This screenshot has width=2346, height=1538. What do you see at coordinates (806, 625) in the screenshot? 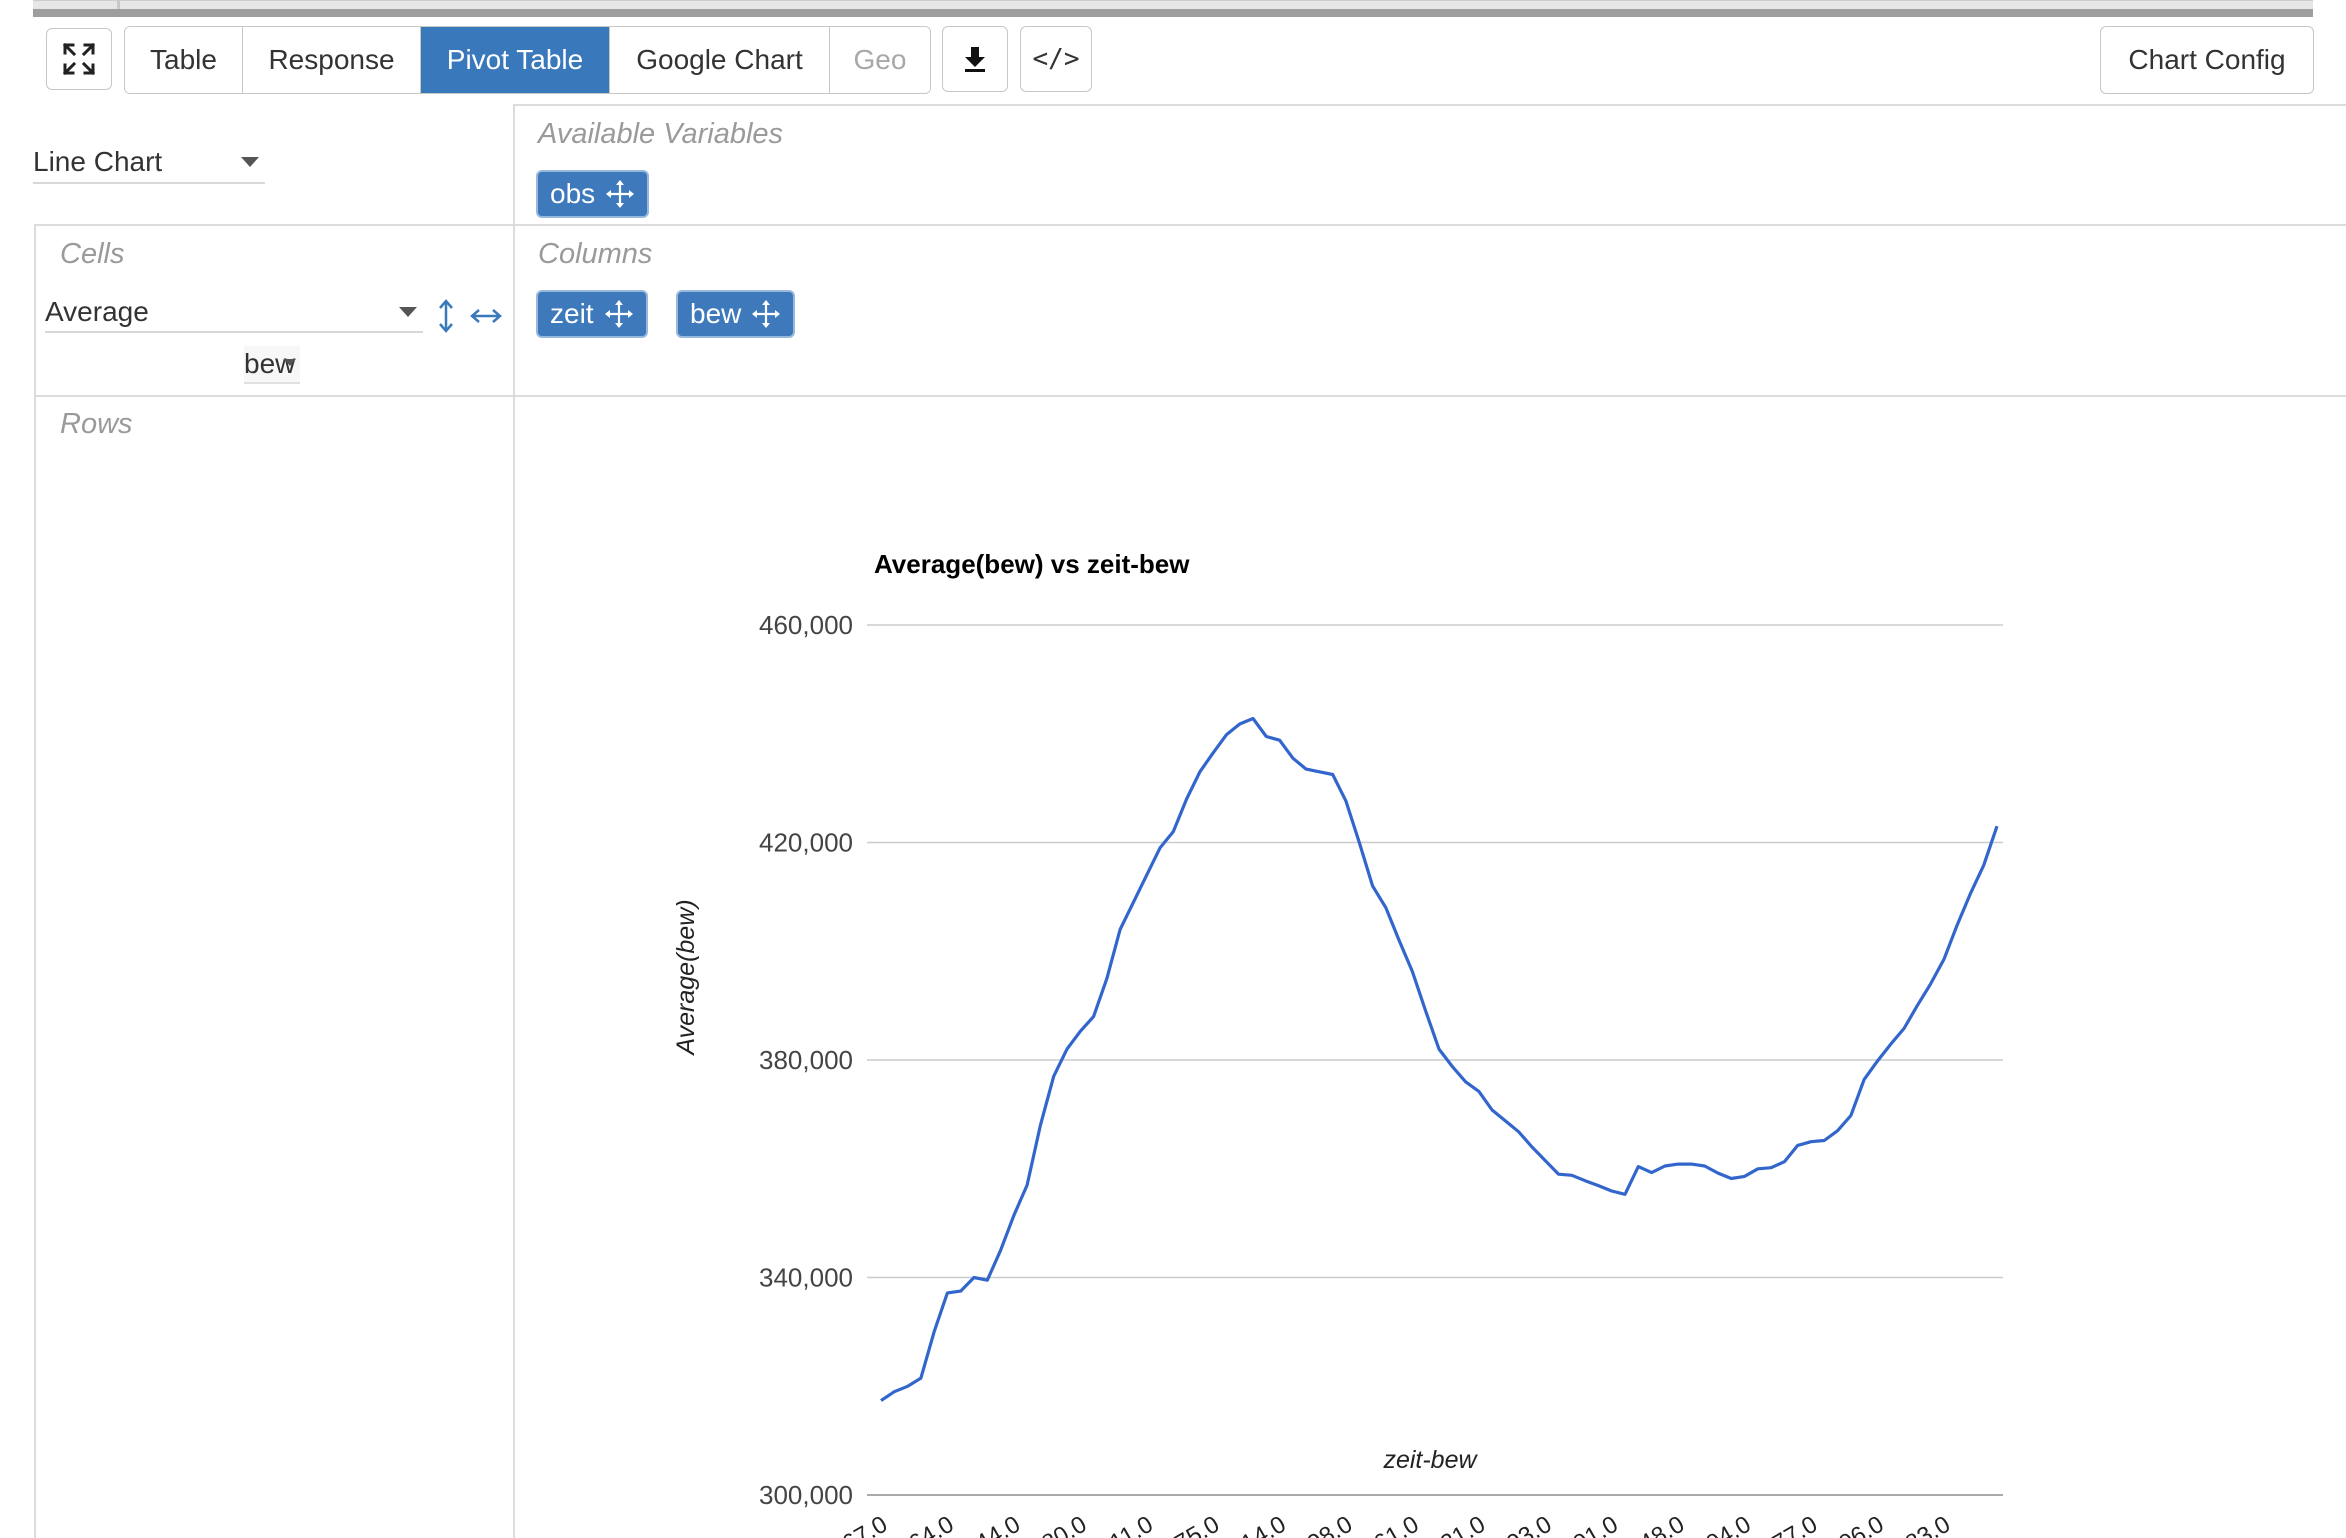
I see `y-tick-label: 460,000` at bounding box center [806, 625].